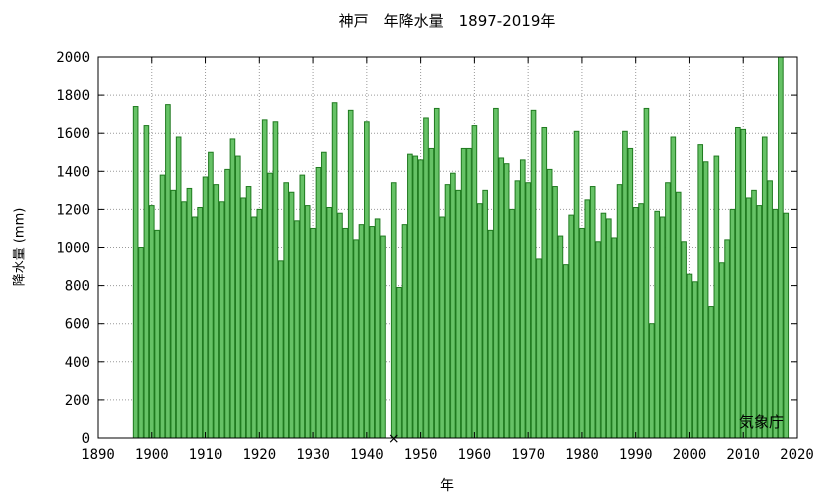 The height and width of the screenshot is (498, 833). I want to click on bar-1989, so click(630, 293).